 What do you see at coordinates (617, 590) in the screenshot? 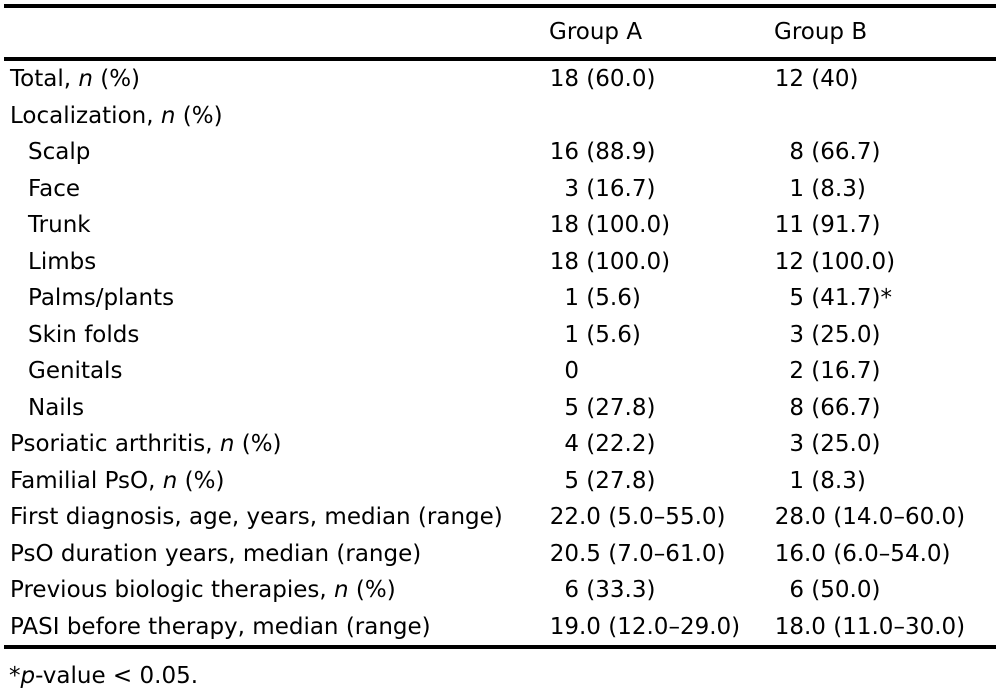
I see `value-detail: (33.3)` at bounding box center [617, 590].